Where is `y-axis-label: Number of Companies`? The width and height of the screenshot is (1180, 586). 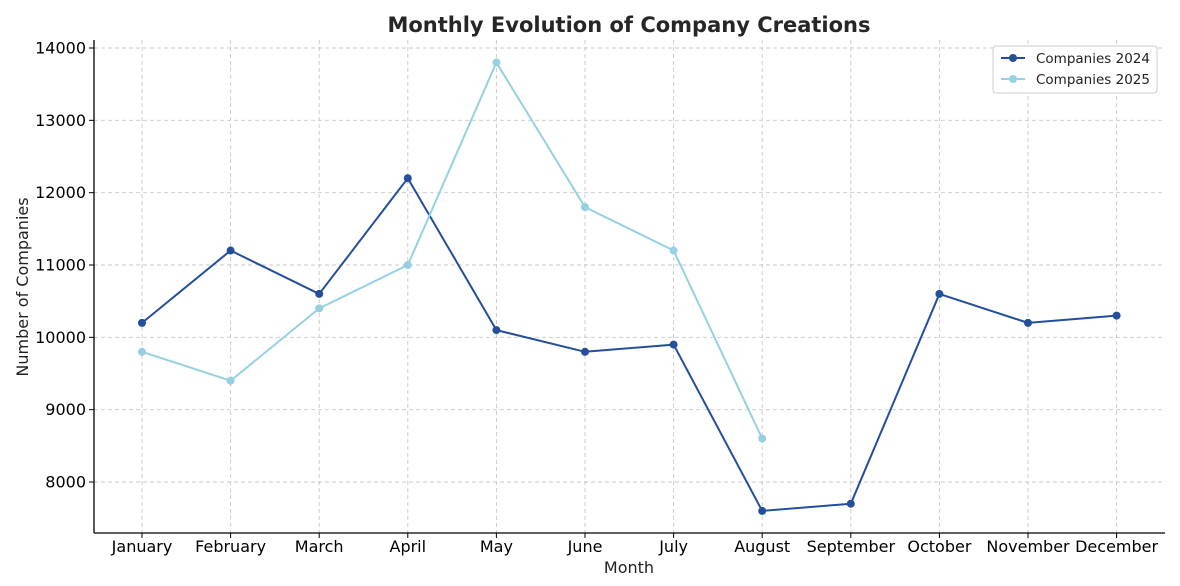
y-axis-label: Number of Companies is located at coordinates (22, 286).